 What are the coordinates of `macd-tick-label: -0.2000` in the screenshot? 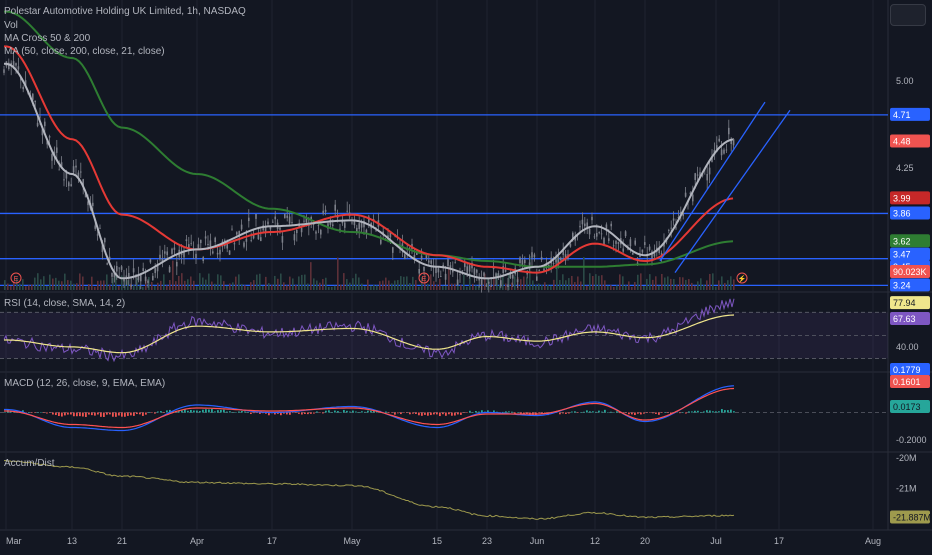 It's located at (911, 440).